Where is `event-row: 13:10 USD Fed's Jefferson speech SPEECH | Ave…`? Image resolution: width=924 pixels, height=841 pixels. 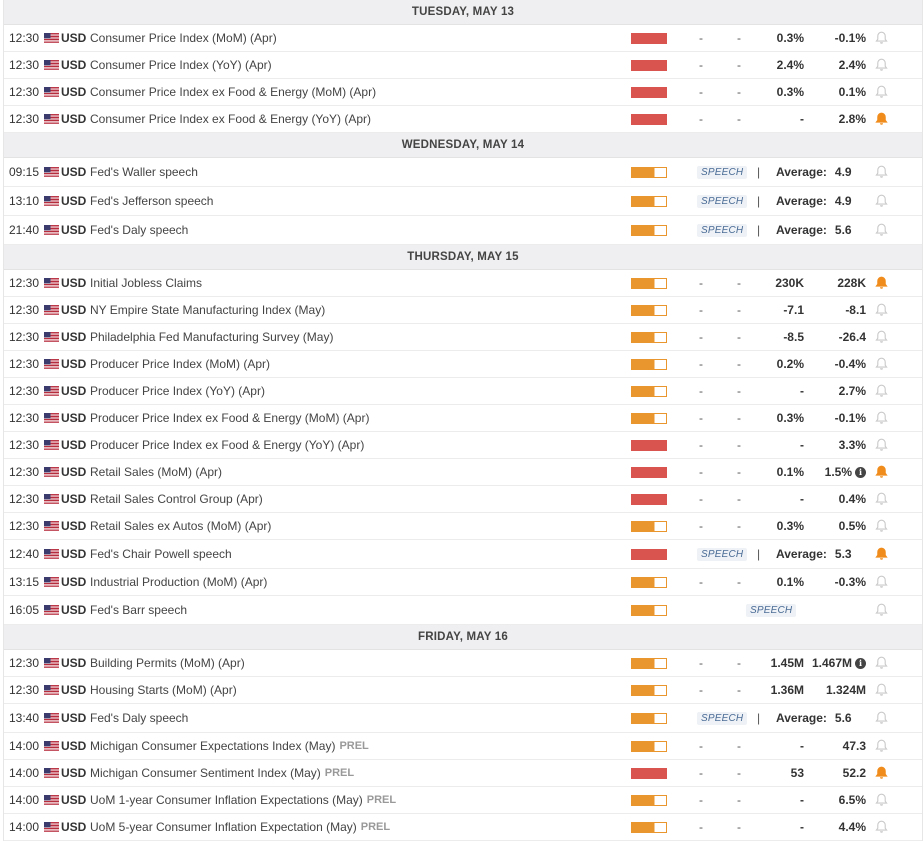
event-row: 13:10 USD Fed's Jefferson speech SPEECH | Ave… is located at coordinates (463, 201).